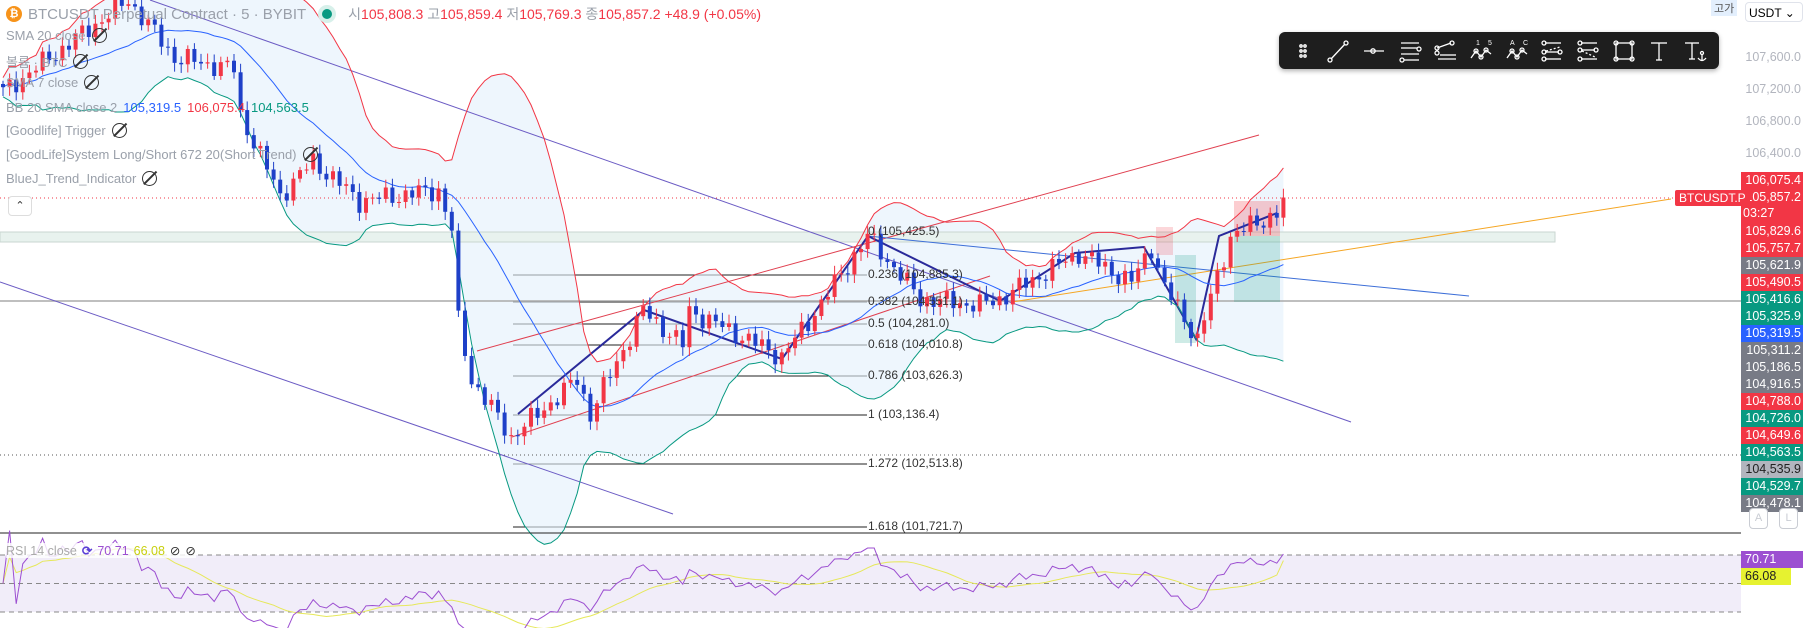 The width and height of the screenshot is (1803, 628). I want to click on indicator-legend: SMA 7 close, so click(53, 82).